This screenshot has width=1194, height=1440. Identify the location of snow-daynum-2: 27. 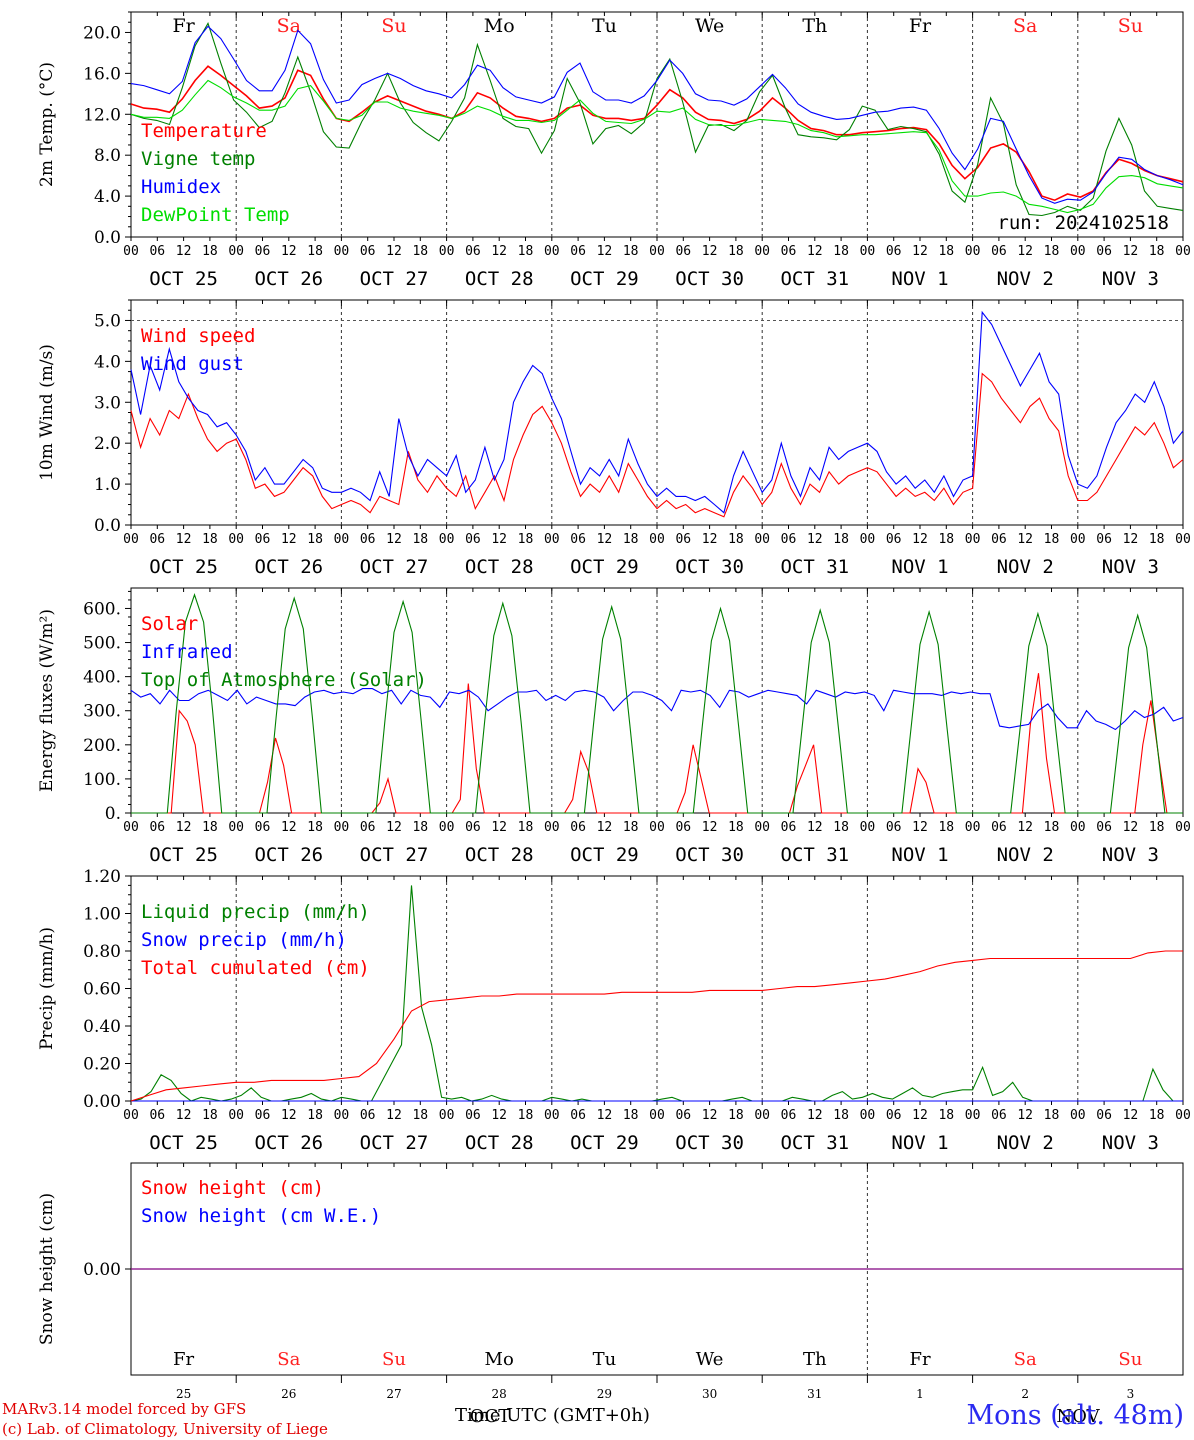
(393, 1394).